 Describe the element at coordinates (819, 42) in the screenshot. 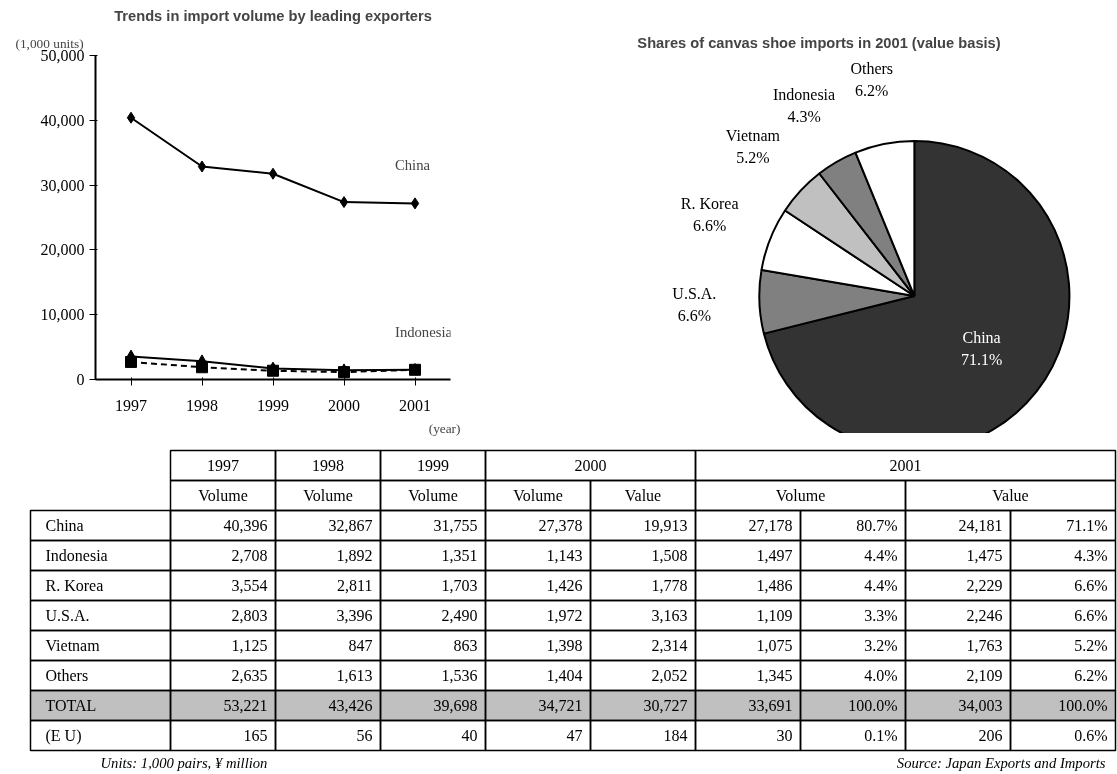

I see `chart-title: Shares of canvas shoe imports in 2001 (value basis)` at that location.